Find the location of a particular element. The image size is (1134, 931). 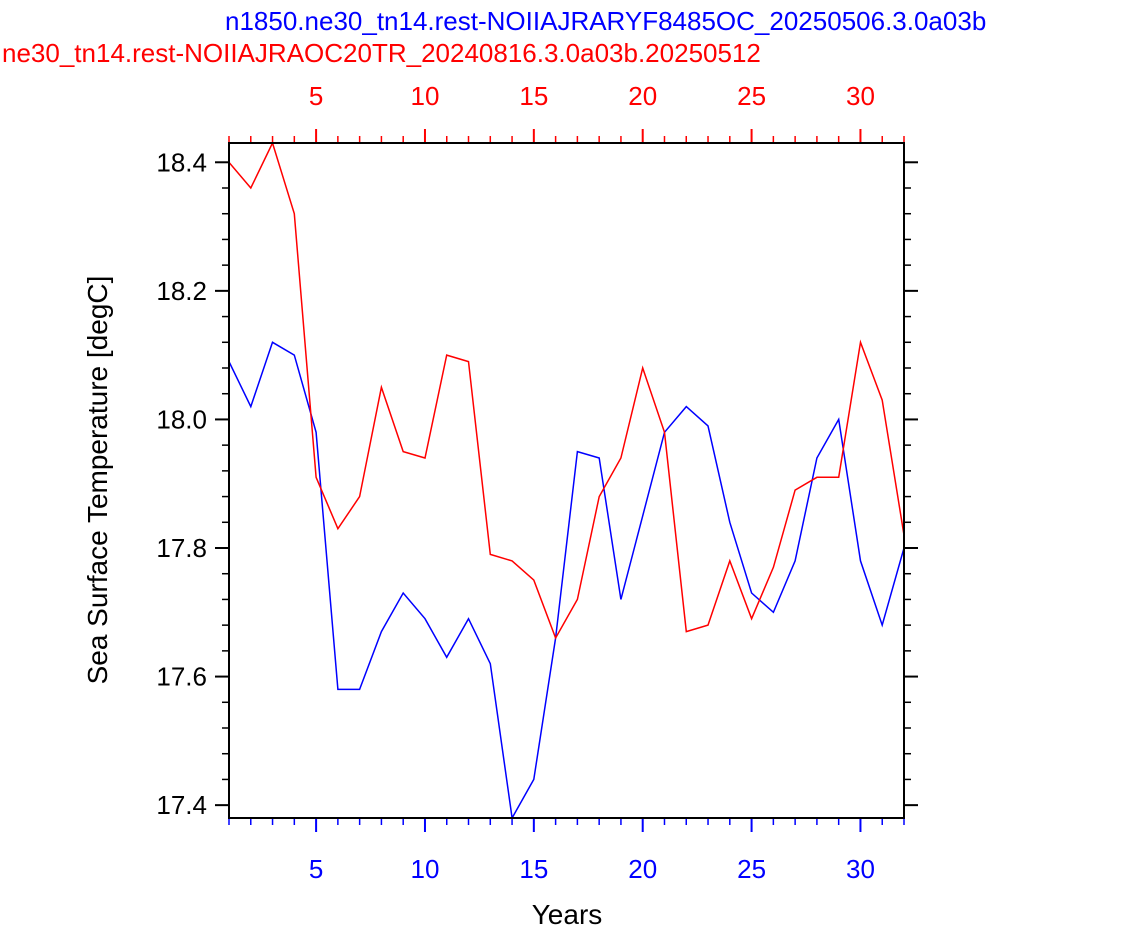

y-tick-label: 17.6 is located at coordinates (181, 677).